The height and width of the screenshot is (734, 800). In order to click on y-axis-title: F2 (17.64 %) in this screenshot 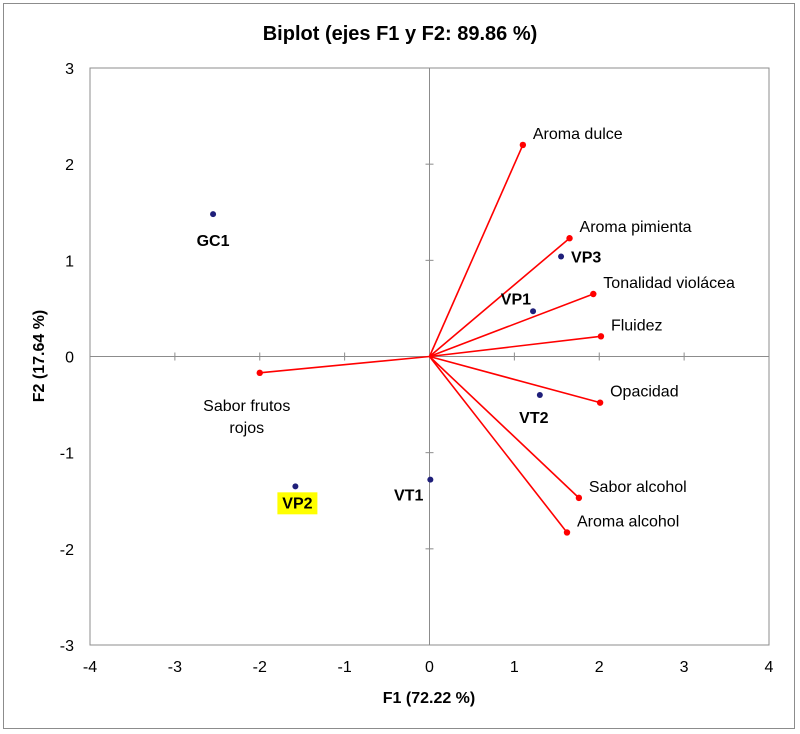, I will do `click(39, 356)`.